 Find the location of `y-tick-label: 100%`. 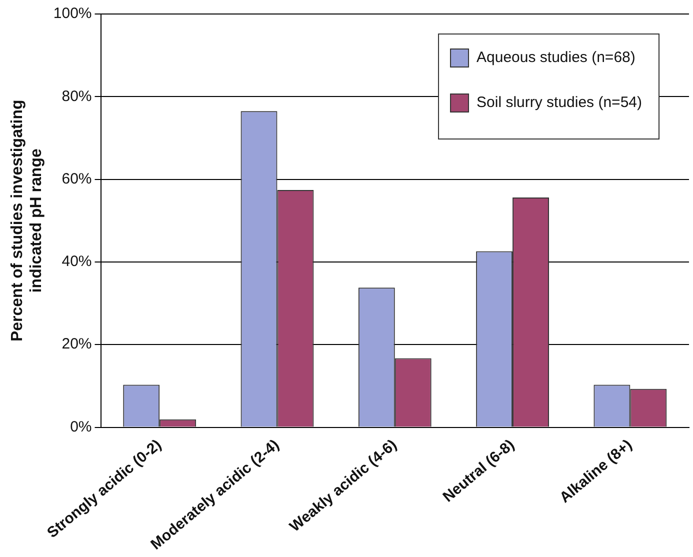

y-tick-label: 100% is located at coordinates (72, 13).